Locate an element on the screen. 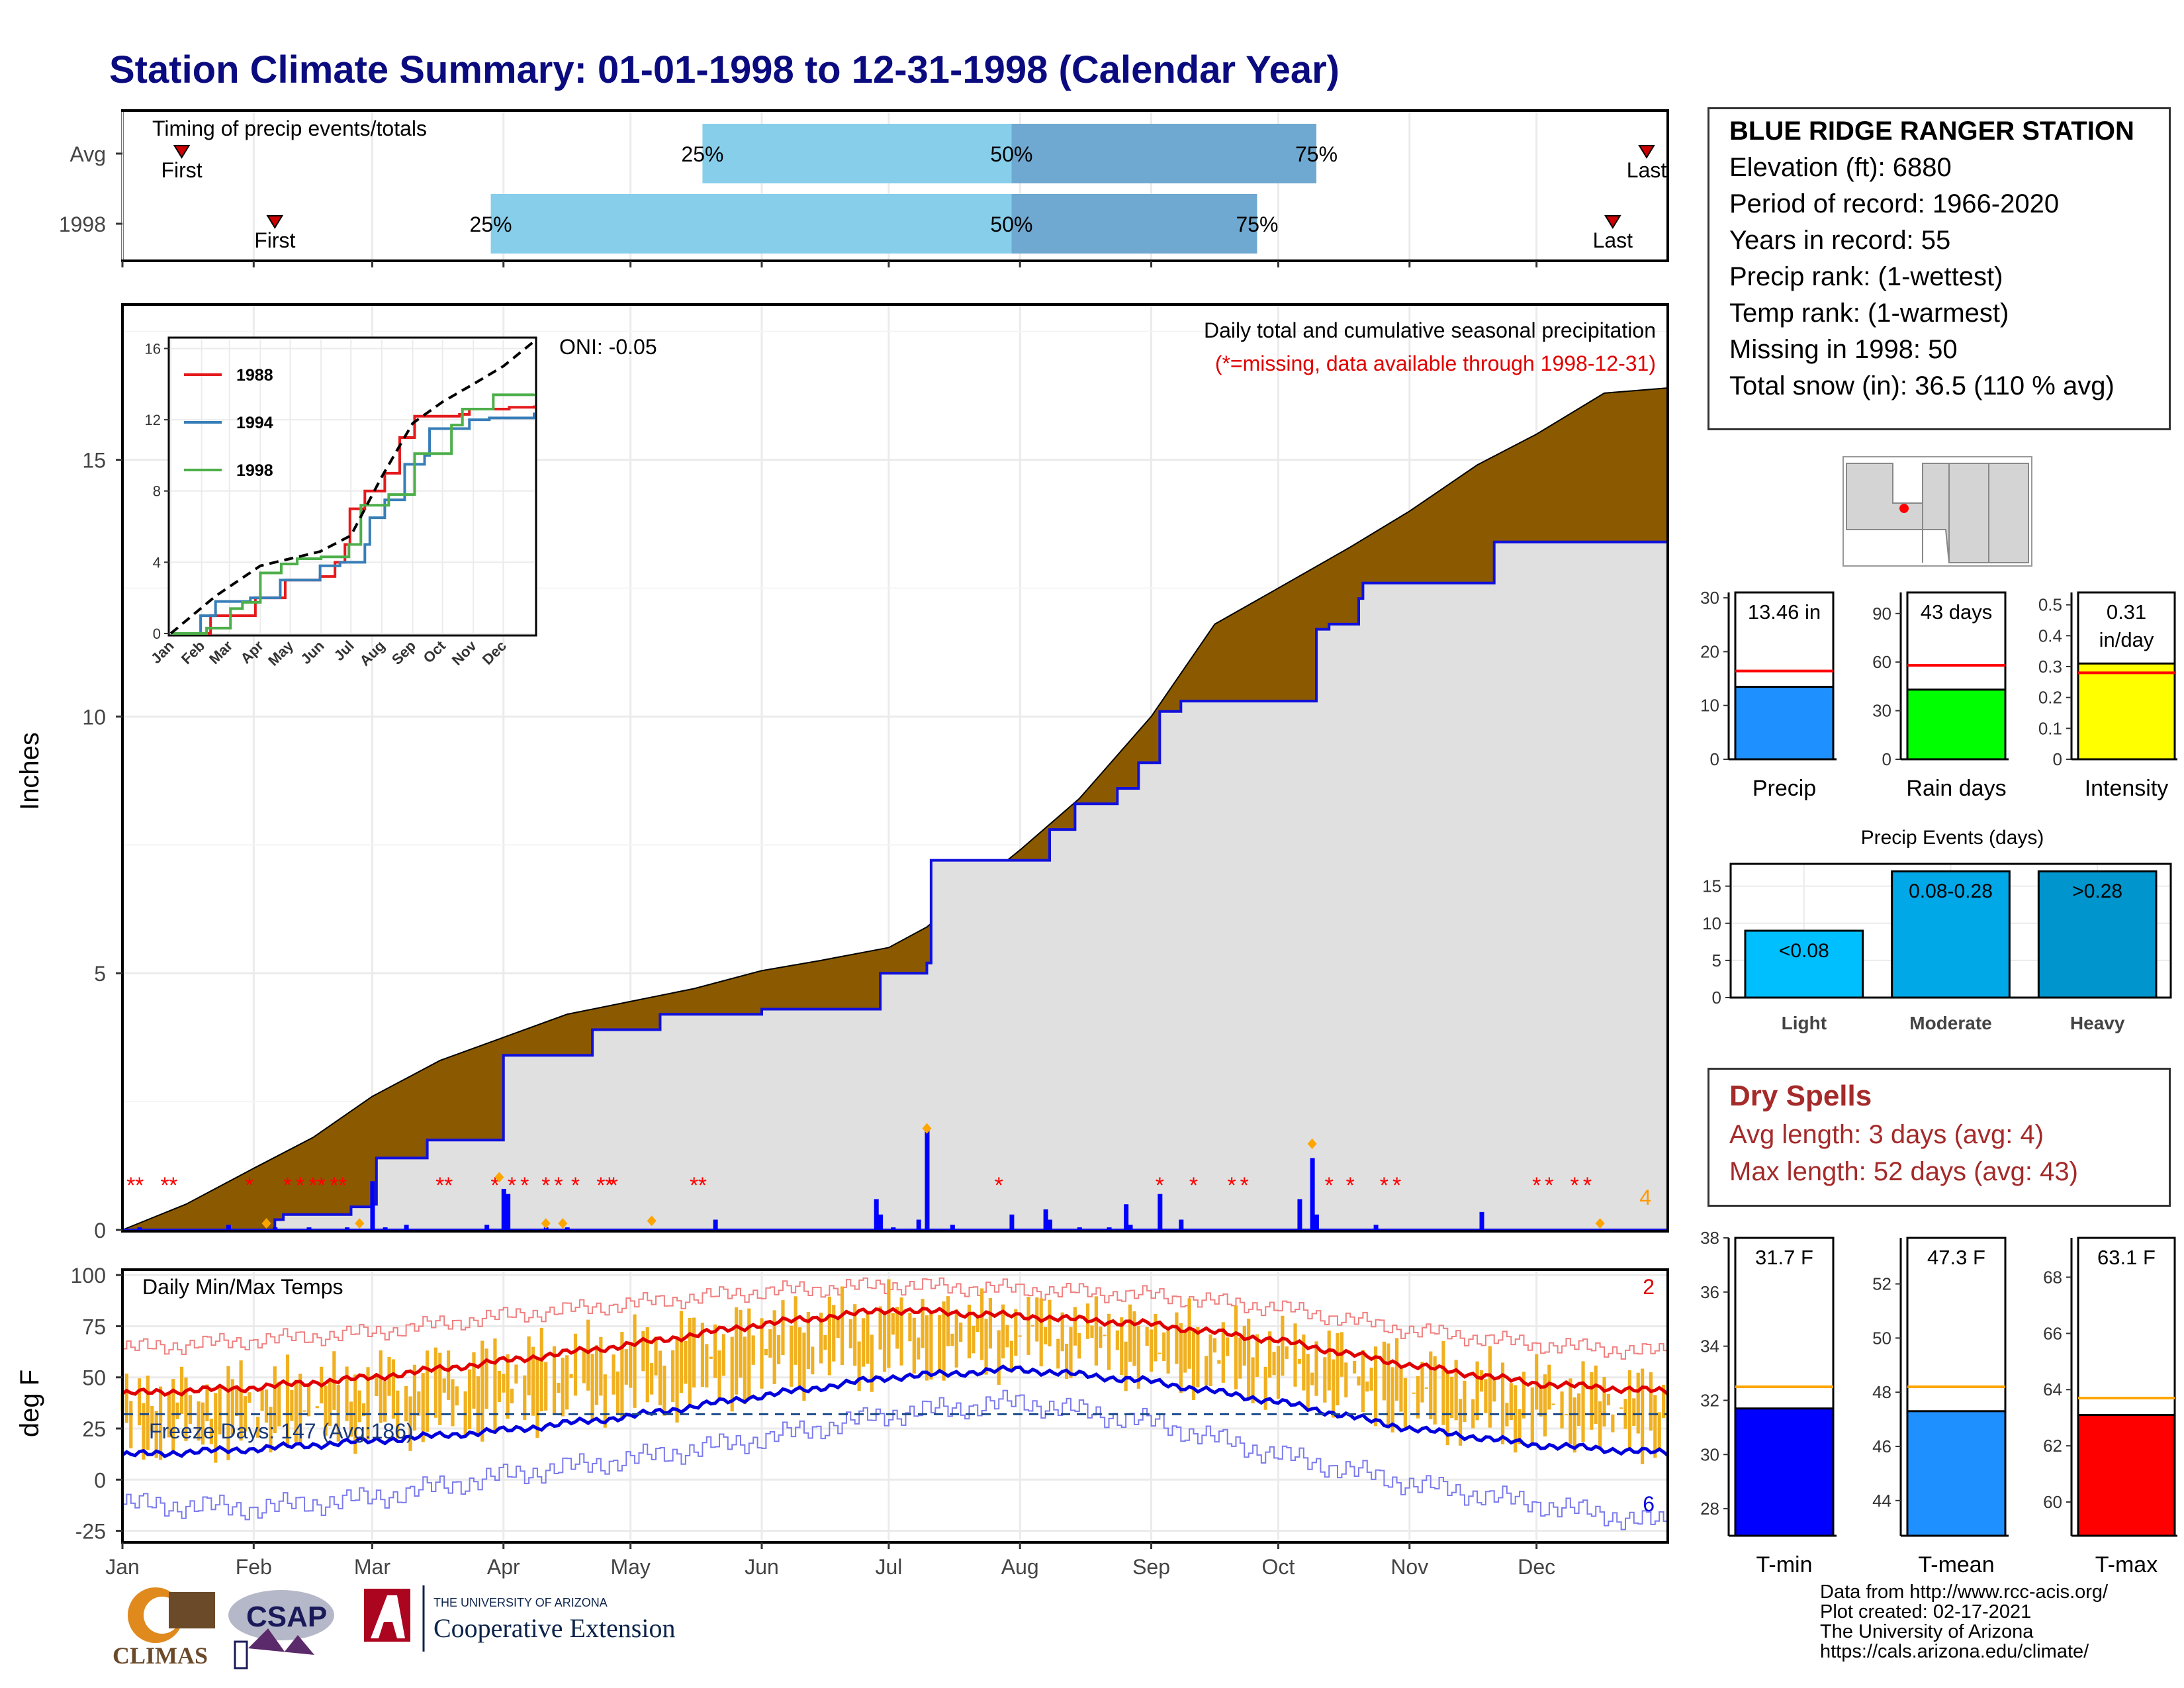  station-name: BLUE RIDGE RANGER STATION is located at coordinates (1931, 131).